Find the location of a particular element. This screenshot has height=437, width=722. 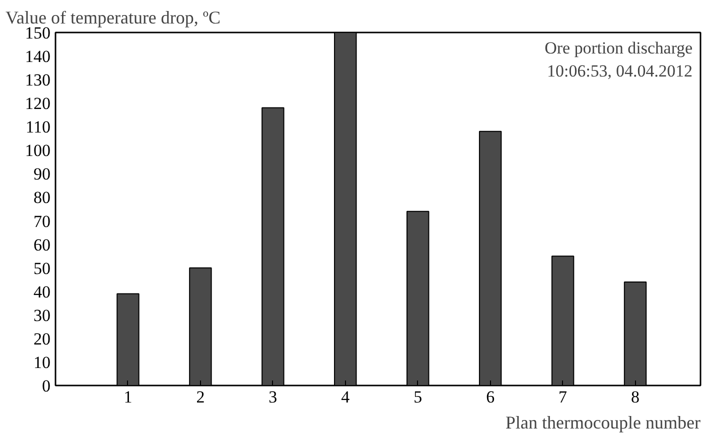

x-tick-label: 3 is located at coordinates (273, 397).